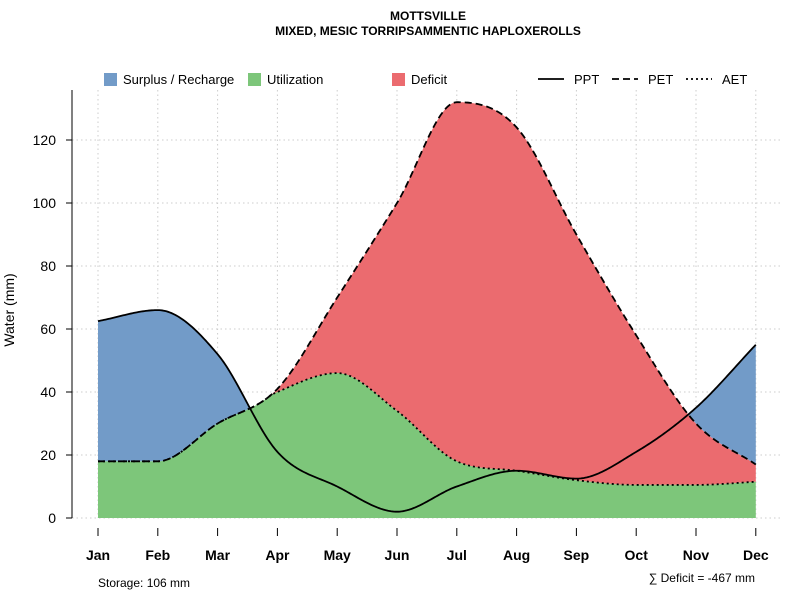 The height and width of the screenshot is (600, 800). What do you see at coordinates (52, 518) in the screenshot?
I see `y-tick-label: 0` at bounding box center [52, 518].